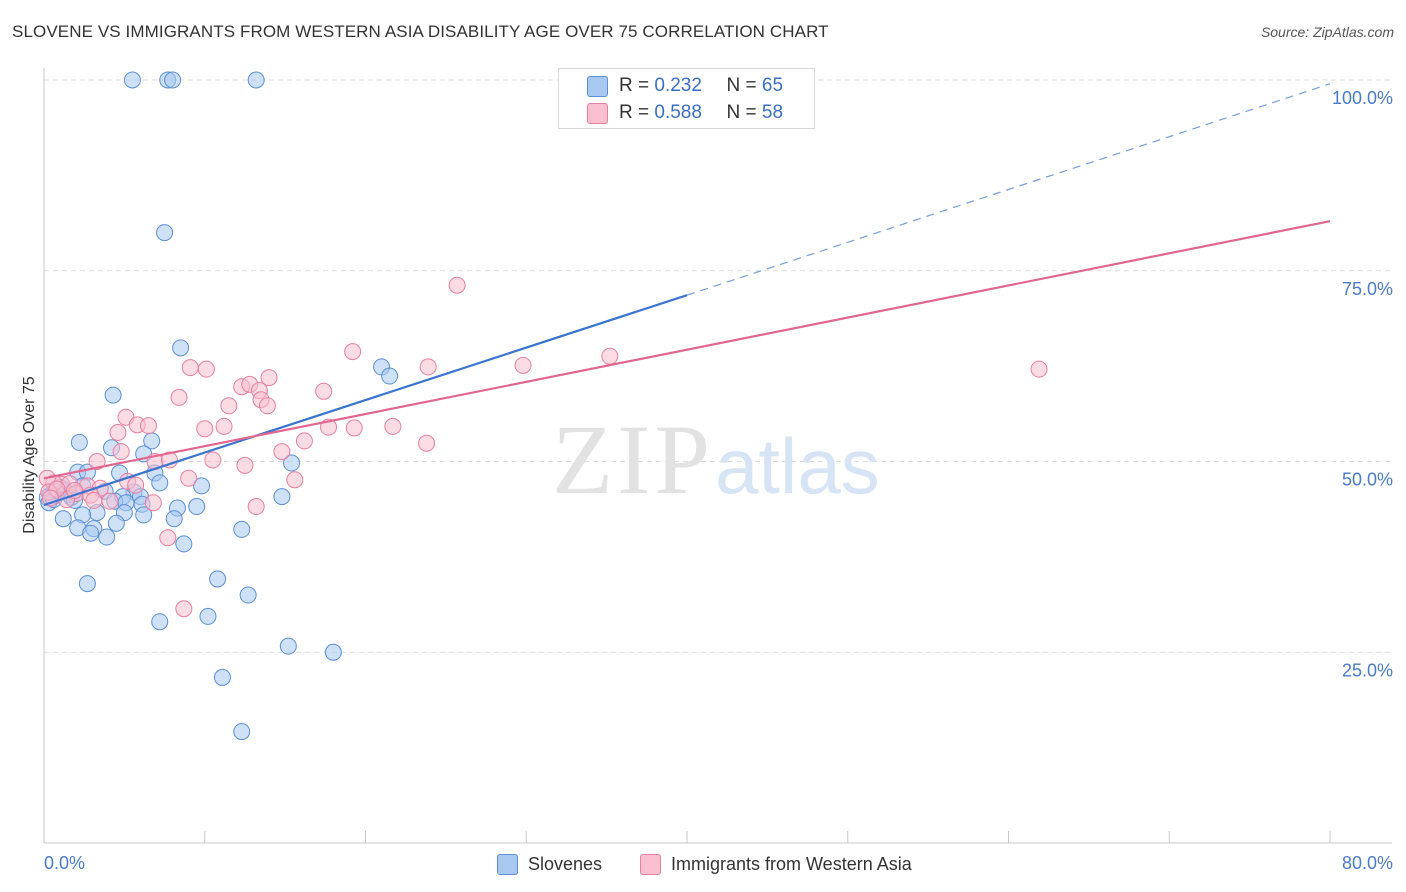 The width and height of the screenshot is (1406, 892). What do you see at coordinates (1362, 98) in the screenshot?
I see `y-tick-label: 100.0%` at bounding box center [1362, 98].